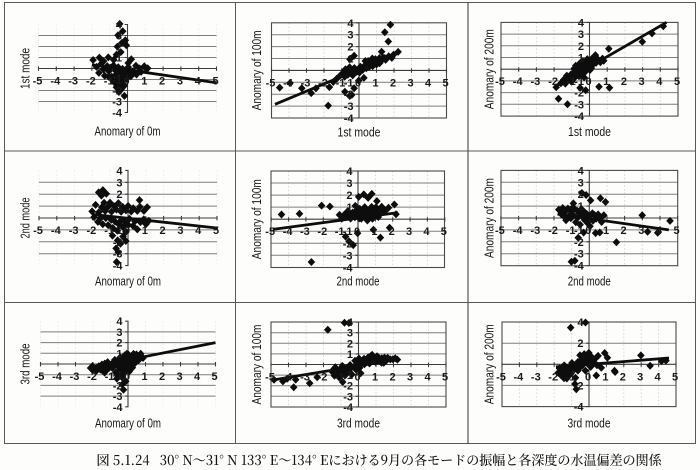 This screenshot has width=700, height=470. Describe the element at coordinates (589, 424) in the screenshot. I see `svg-text: 3rd mode` at that location.